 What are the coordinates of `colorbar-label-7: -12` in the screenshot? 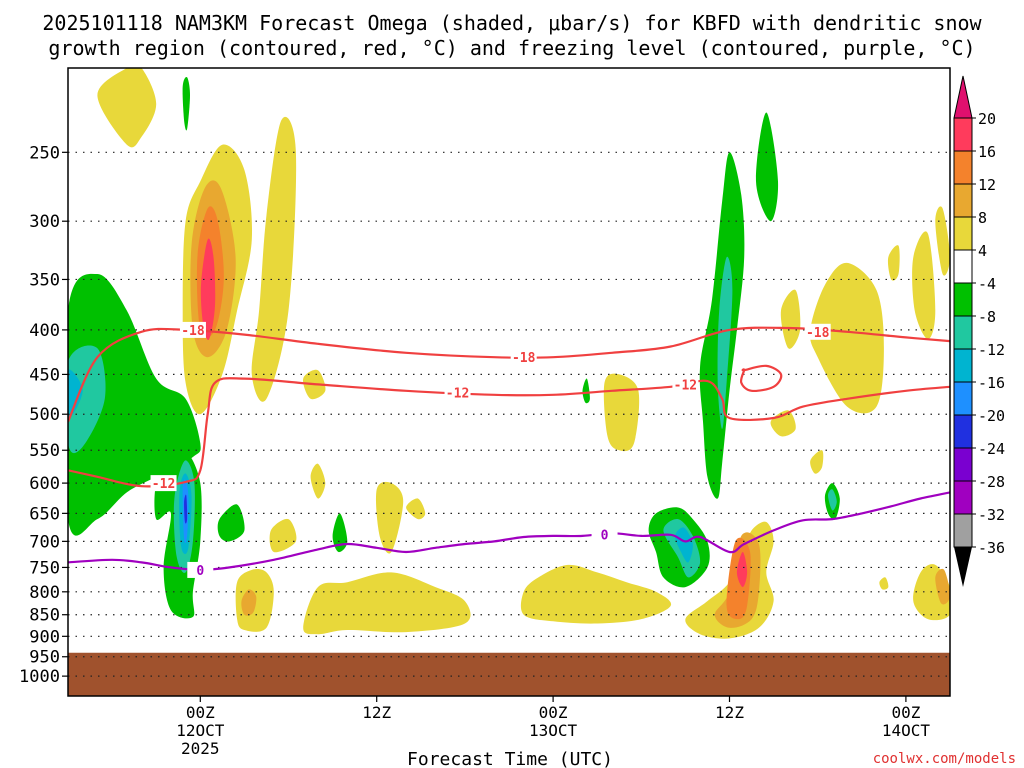 It's located at (991, 350).